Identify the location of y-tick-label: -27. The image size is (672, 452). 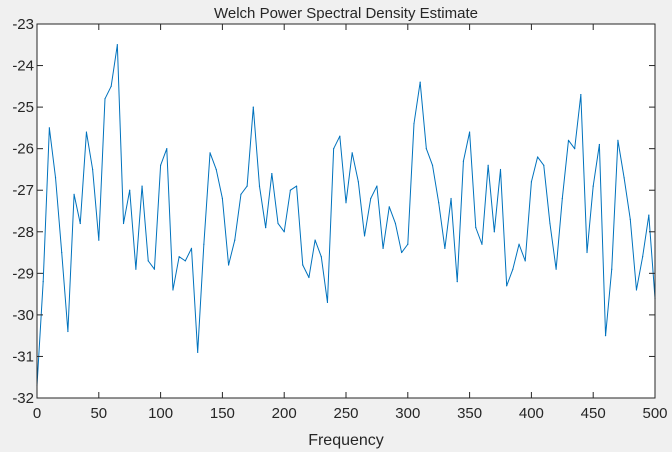
(23, 190).